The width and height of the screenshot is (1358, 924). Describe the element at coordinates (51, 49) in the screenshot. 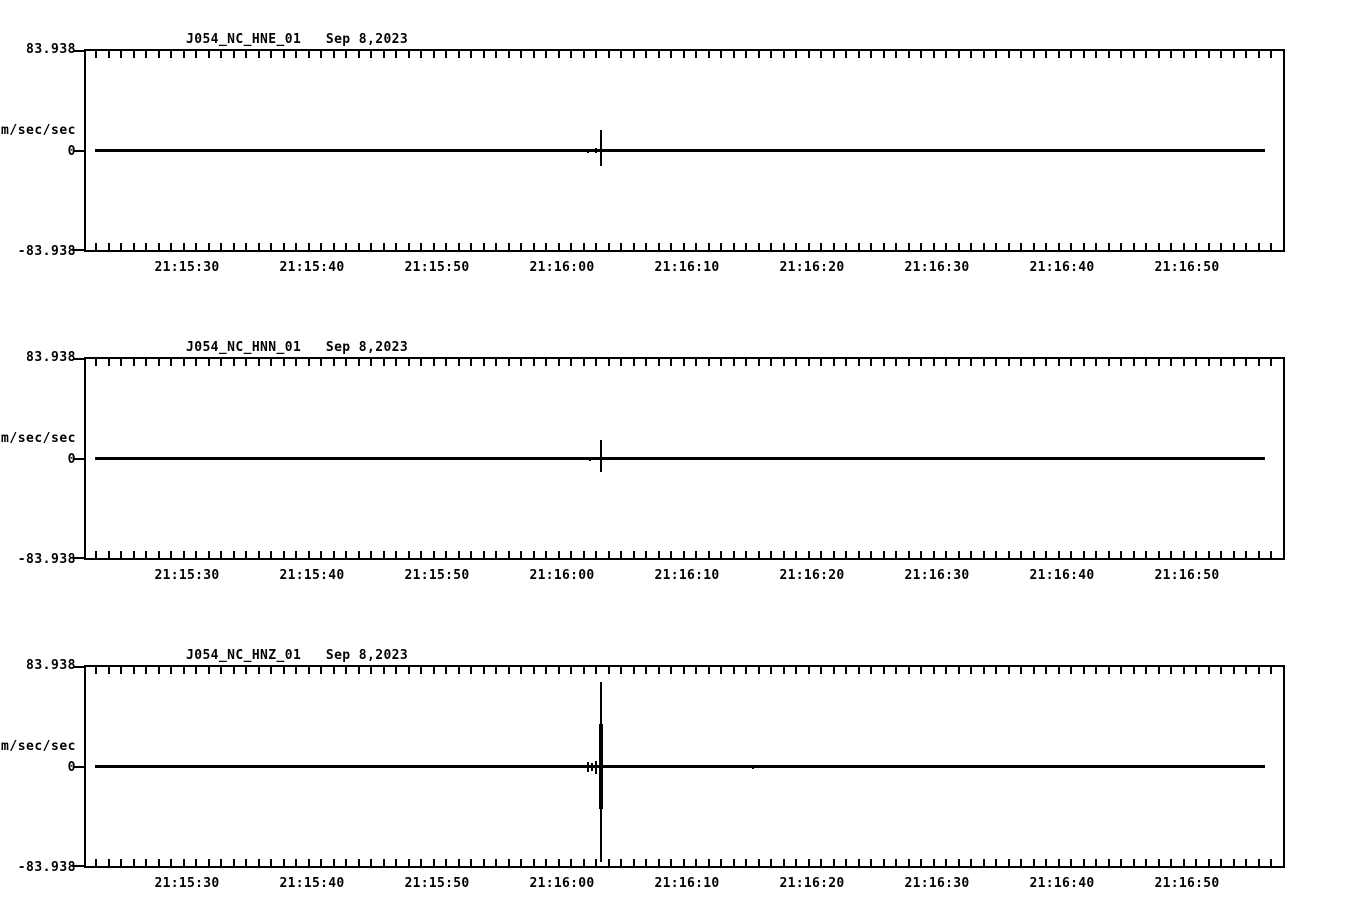

I see `y-axis-max-label-hne: 83.938` at that location.